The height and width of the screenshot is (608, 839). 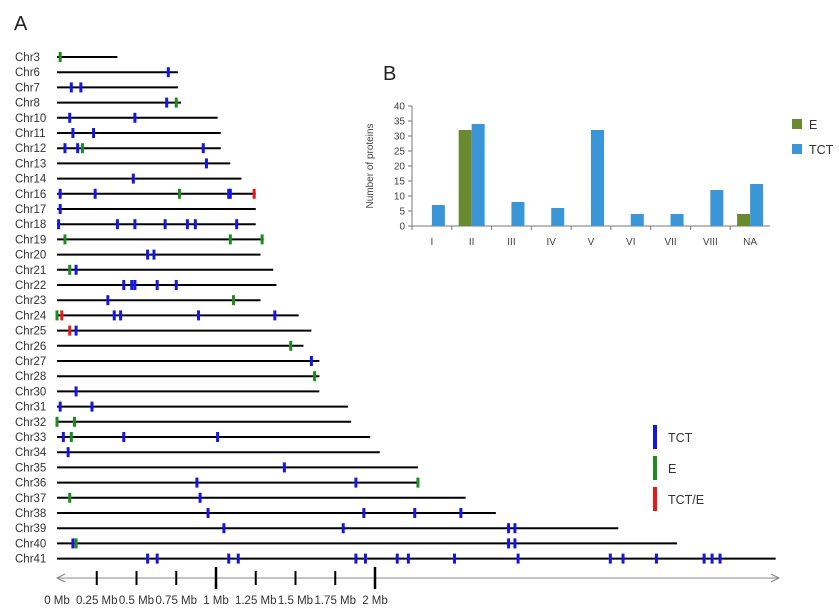 I want to click on chromosome-label: Chr37, so click(x=30, y=499).